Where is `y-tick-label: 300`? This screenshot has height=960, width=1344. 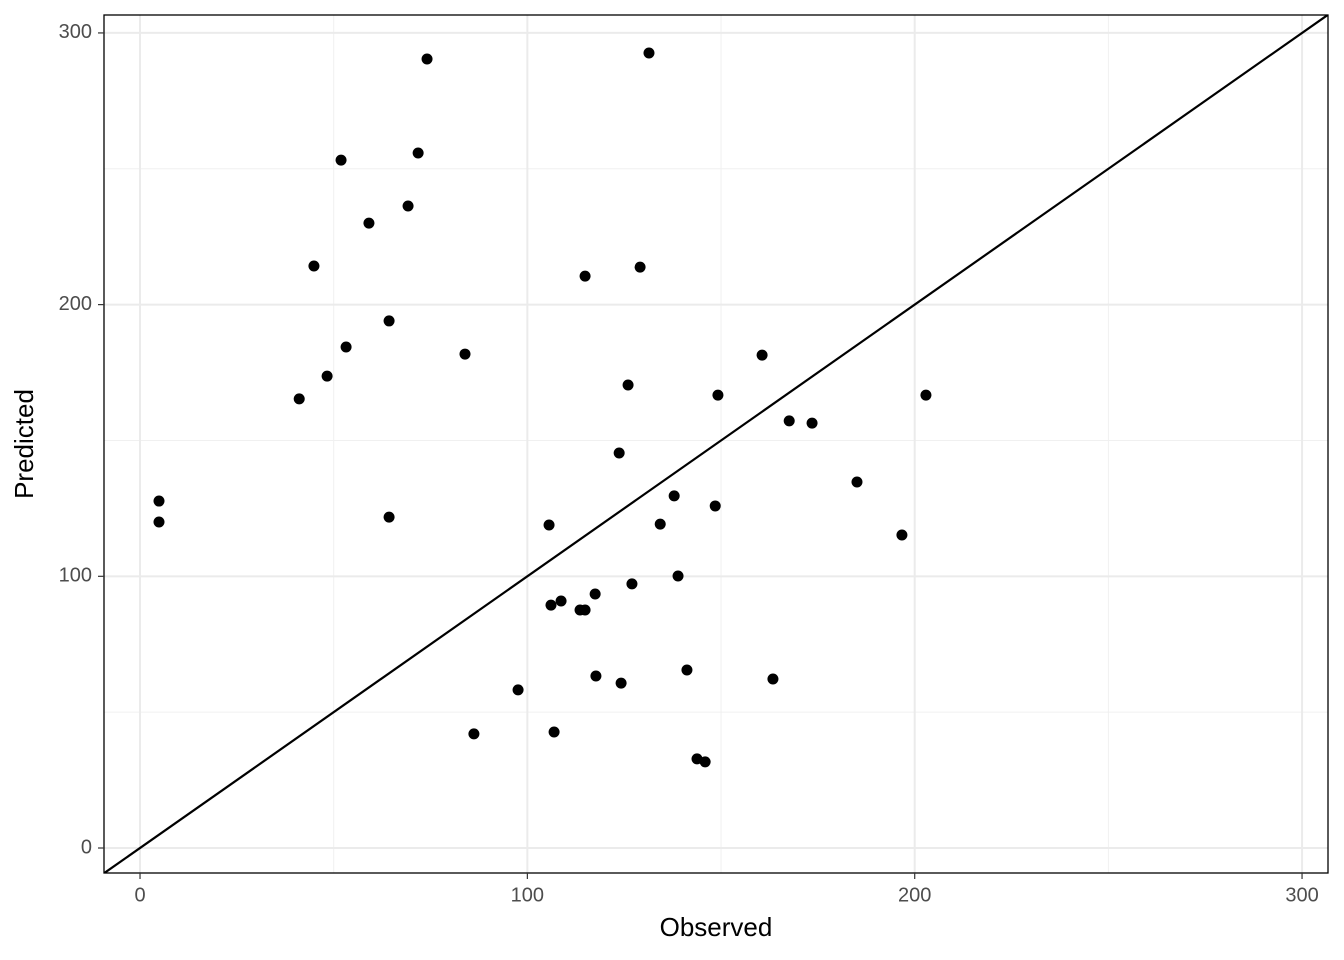 y-tick-label: 300 is located at coordinates (75, 32).